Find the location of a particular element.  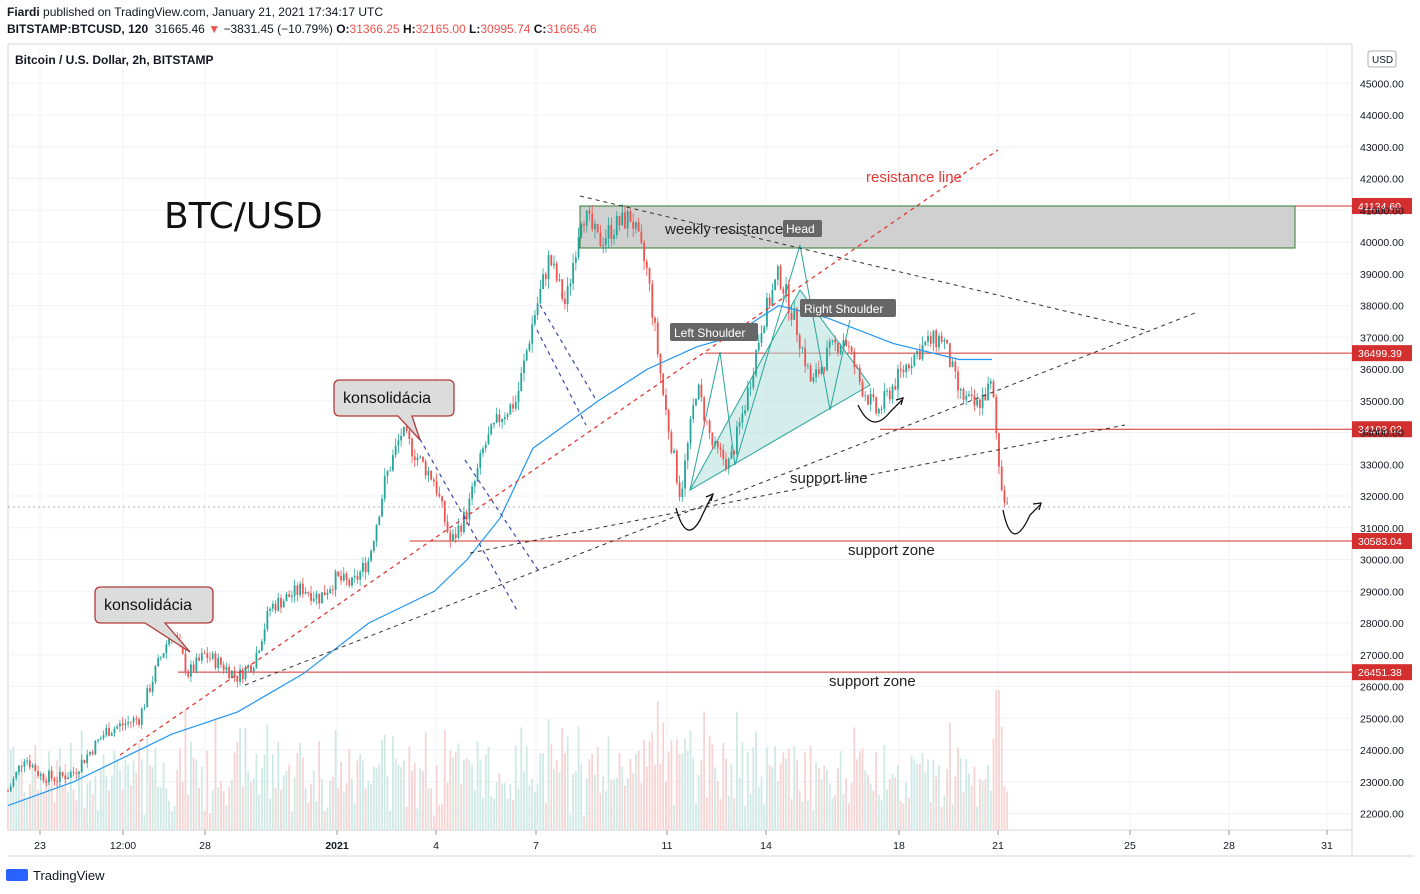

support-zone-upper-label: support zone is located at coordinates (891, 550).